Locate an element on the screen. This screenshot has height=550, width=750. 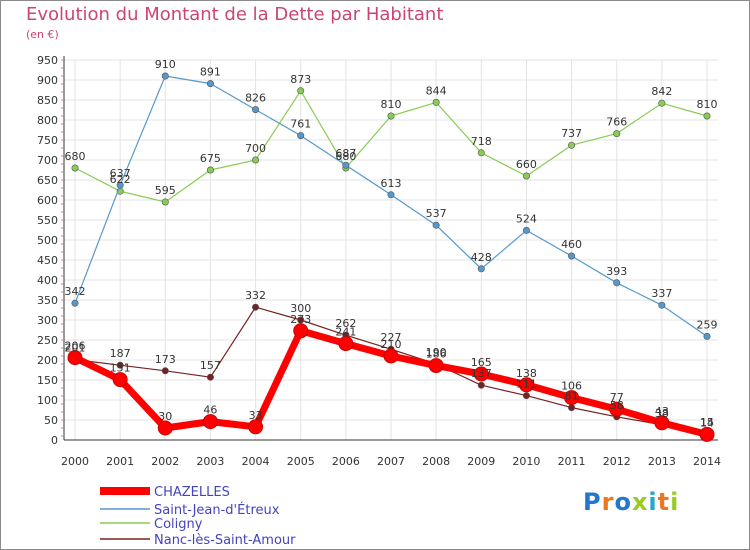
data-label: 186 is located at coordinates (436, 354).